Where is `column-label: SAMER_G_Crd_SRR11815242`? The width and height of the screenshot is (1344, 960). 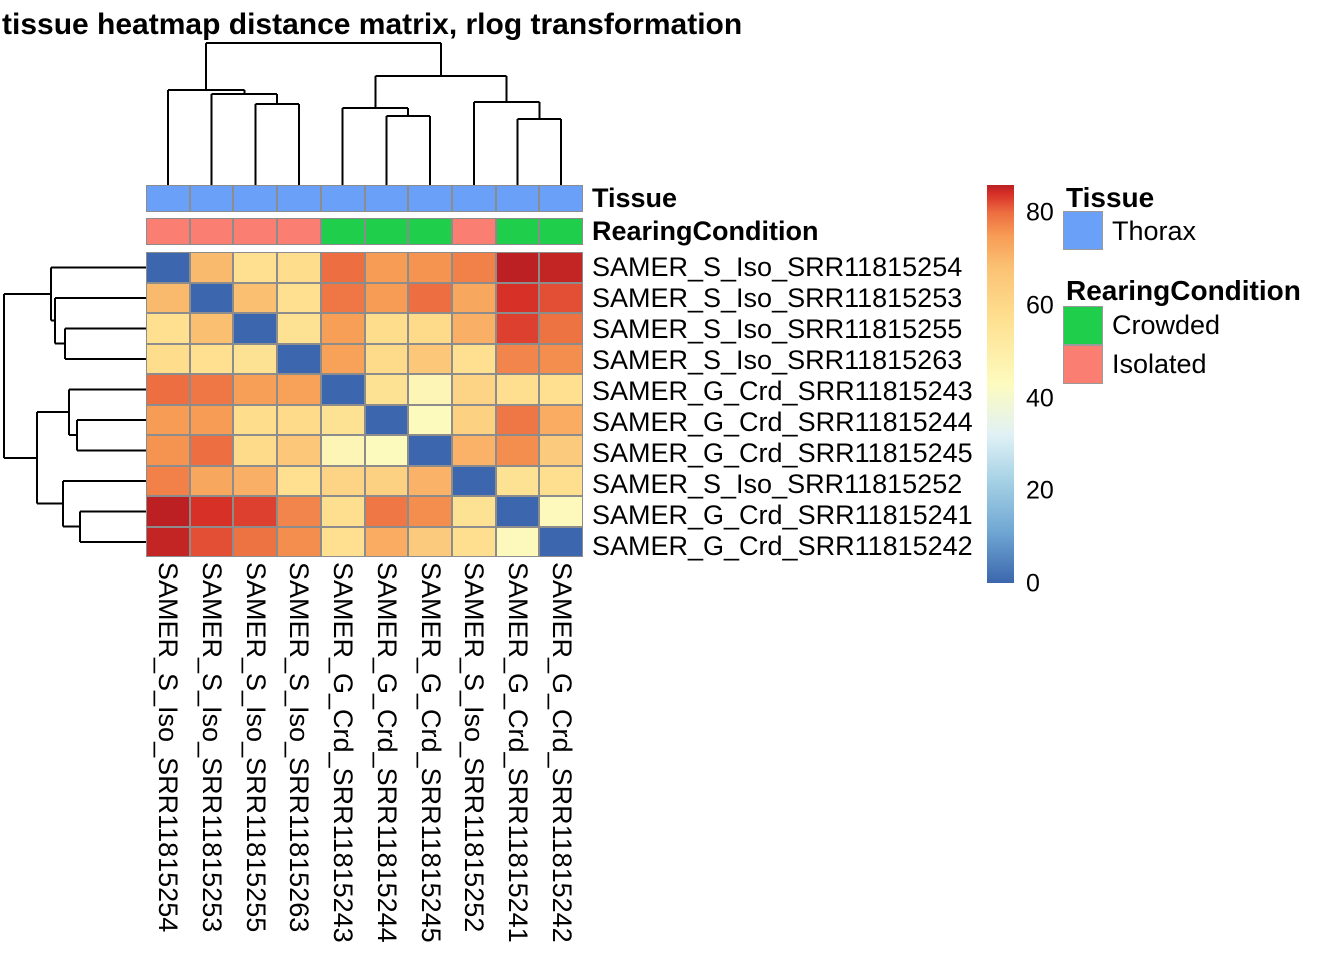
column-label: SAMER_G_Crd_SRR11815242 is located at coordinates (561, 752).